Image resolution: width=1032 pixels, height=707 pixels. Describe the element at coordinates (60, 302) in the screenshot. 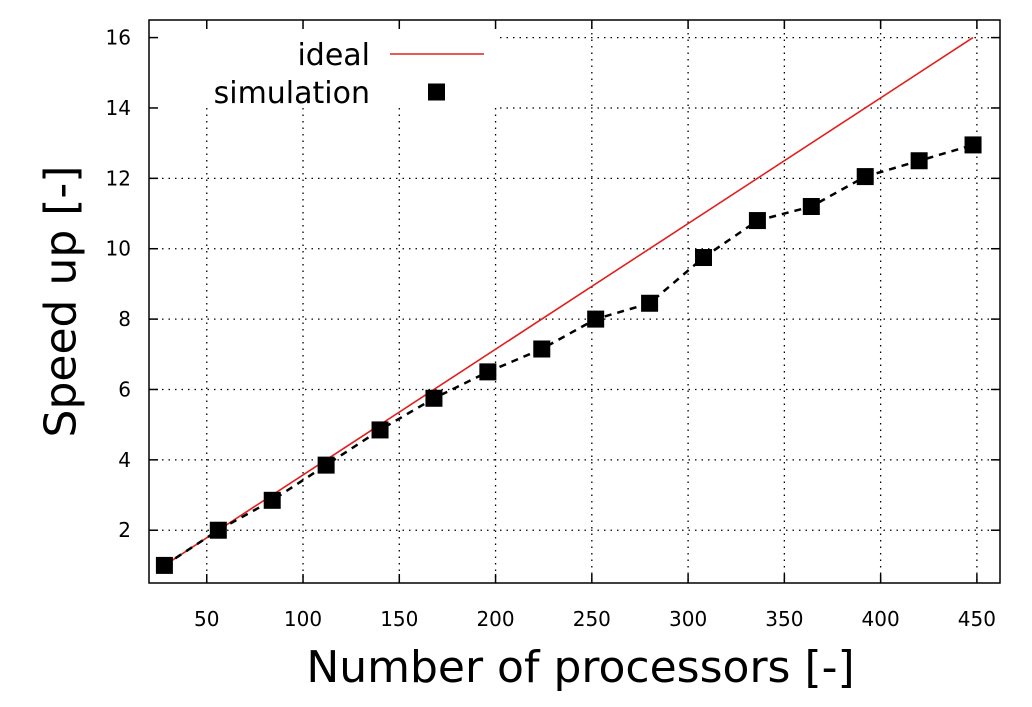

I see `y-axis-title: Speed up [-]` at that location.